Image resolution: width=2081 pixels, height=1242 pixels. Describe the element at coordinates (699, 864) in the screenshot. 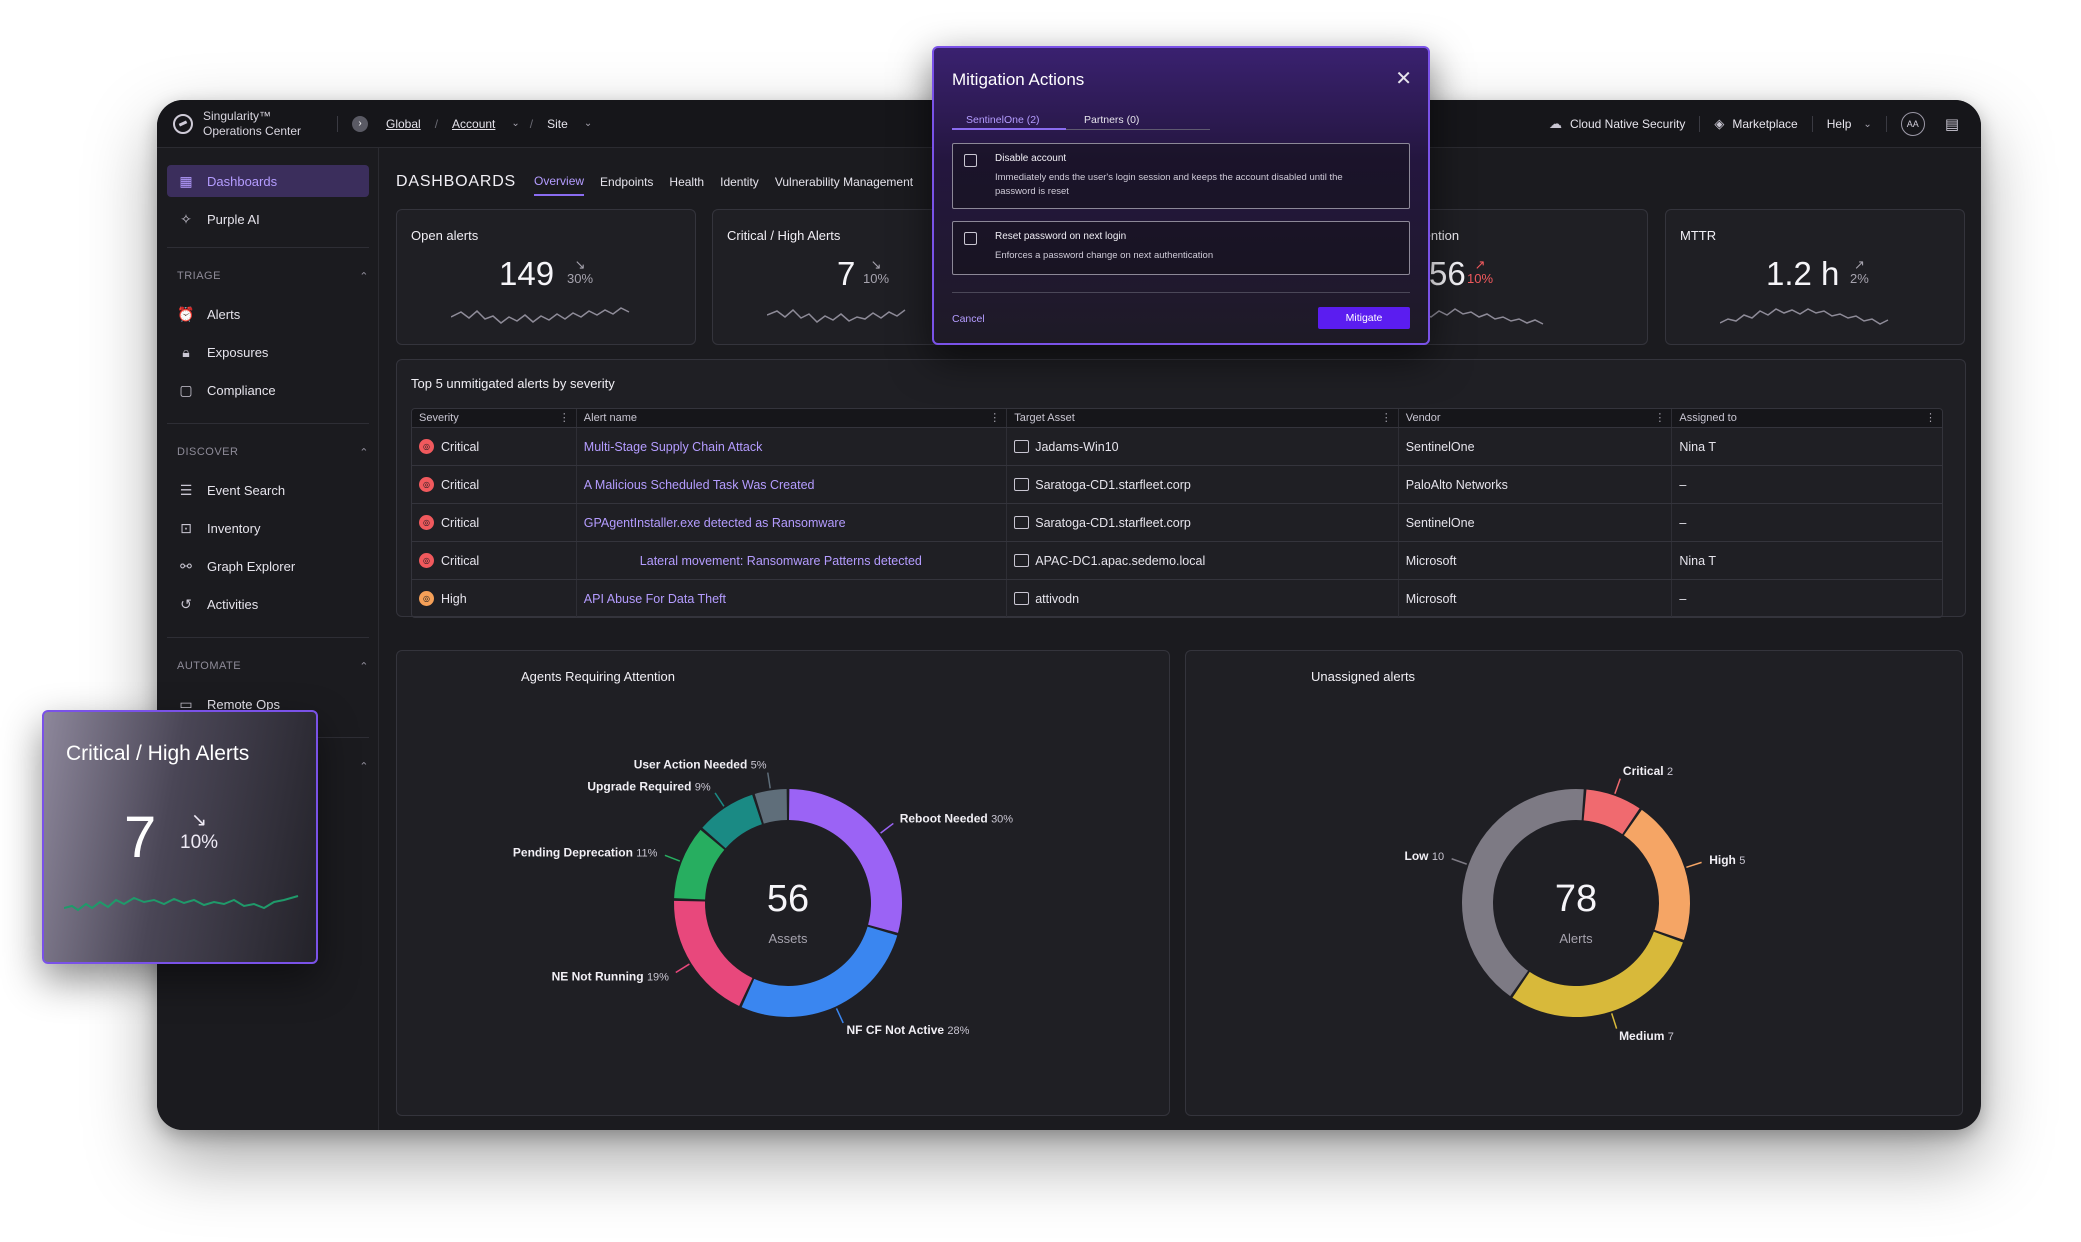

I see `donut-slice-pending-deprecation` at that location.